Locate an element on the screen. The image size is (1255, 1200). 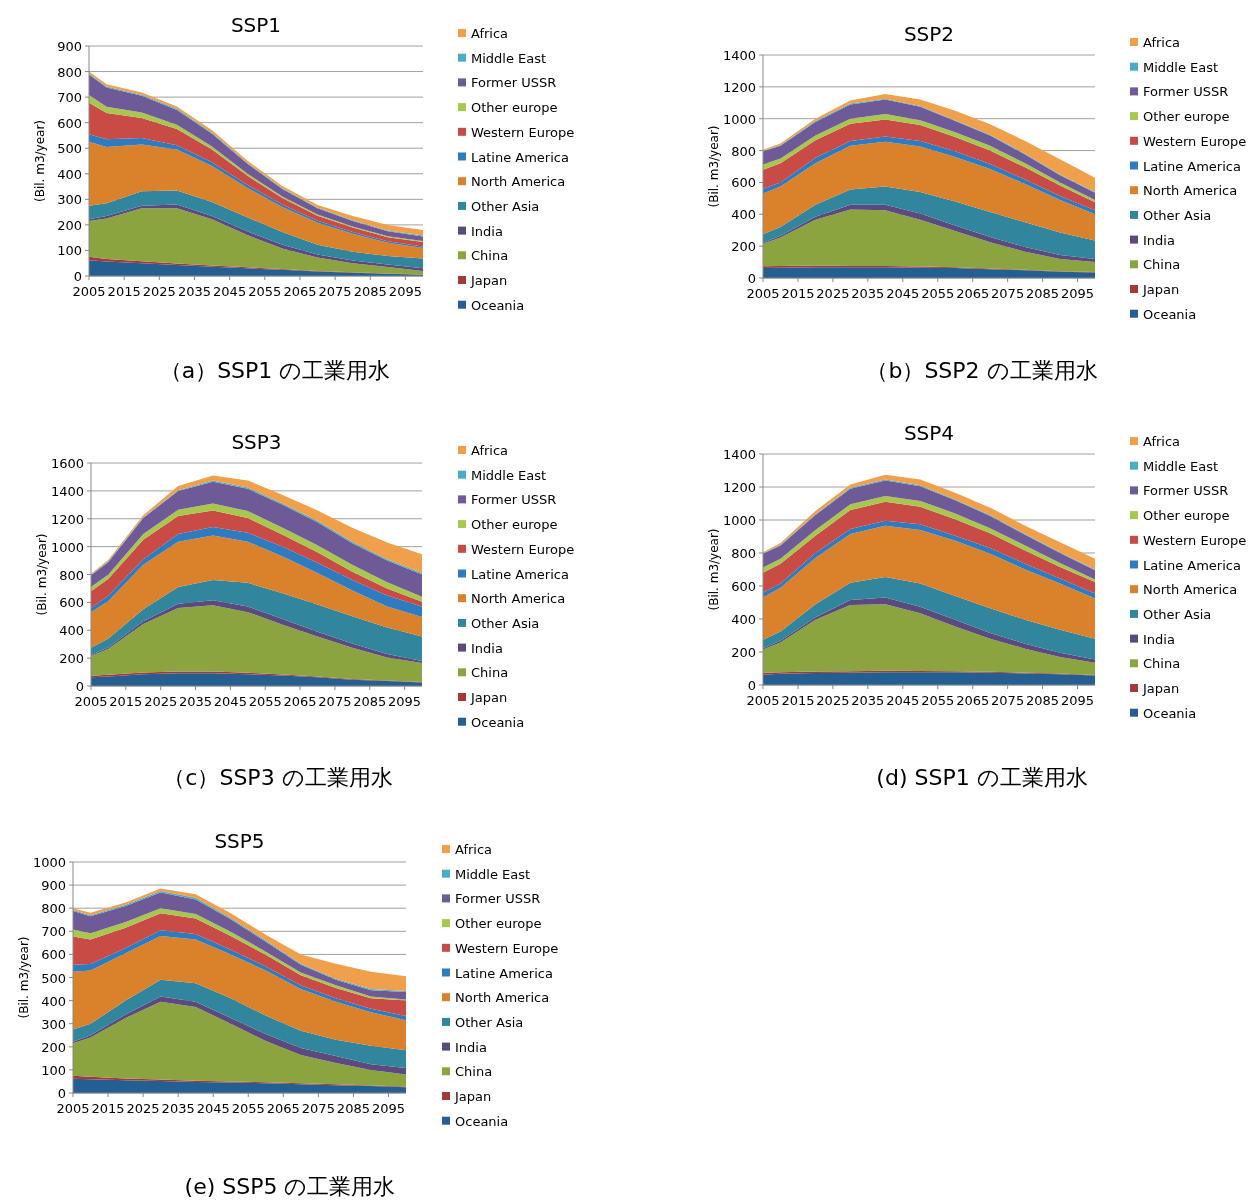
chart-title: SSP1 is located at coordinates (256, 25).